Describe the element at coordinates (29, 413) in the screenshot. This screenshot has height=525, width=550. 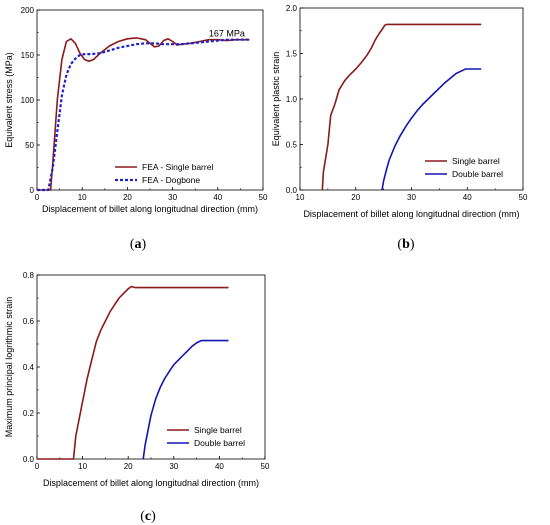
I see `y-tick-label: 0.2` at that location.